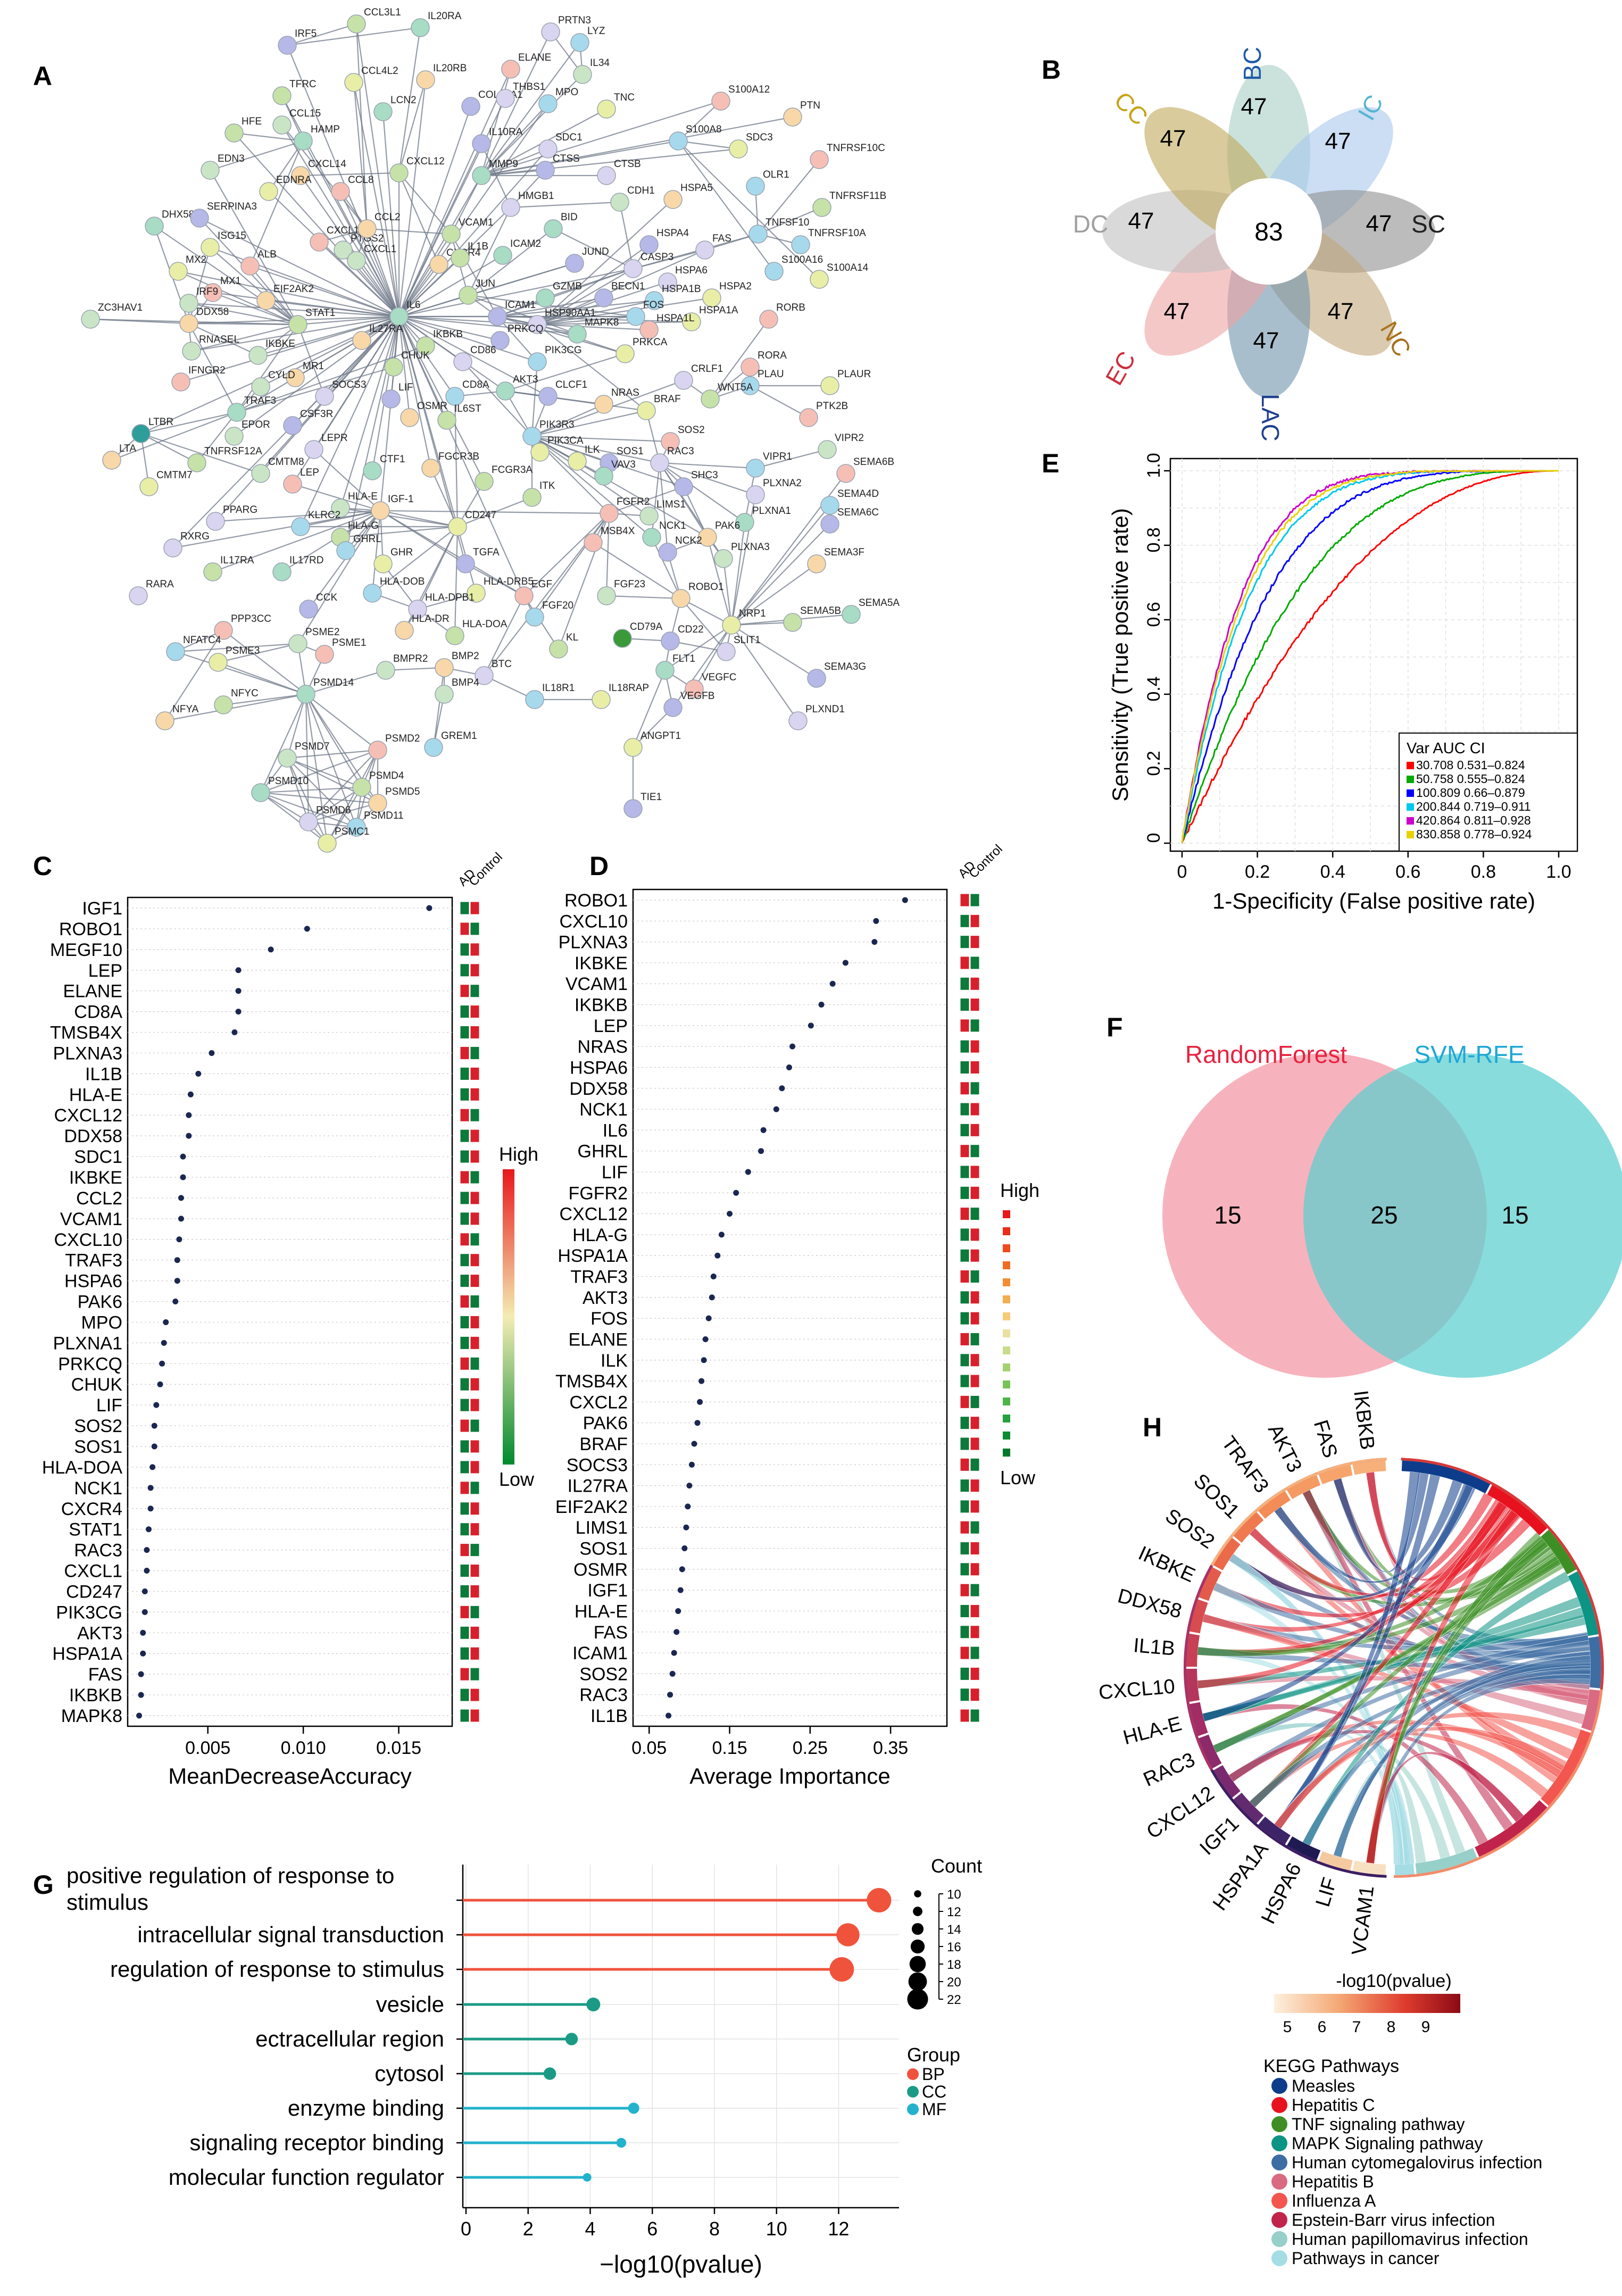 This screenshot has width=1622, height=2296. What do you see at coordinates (291, 1935) in the screenshot?
I see `term-label: intracellular signal transduction` at bounding box center [291, 1935].